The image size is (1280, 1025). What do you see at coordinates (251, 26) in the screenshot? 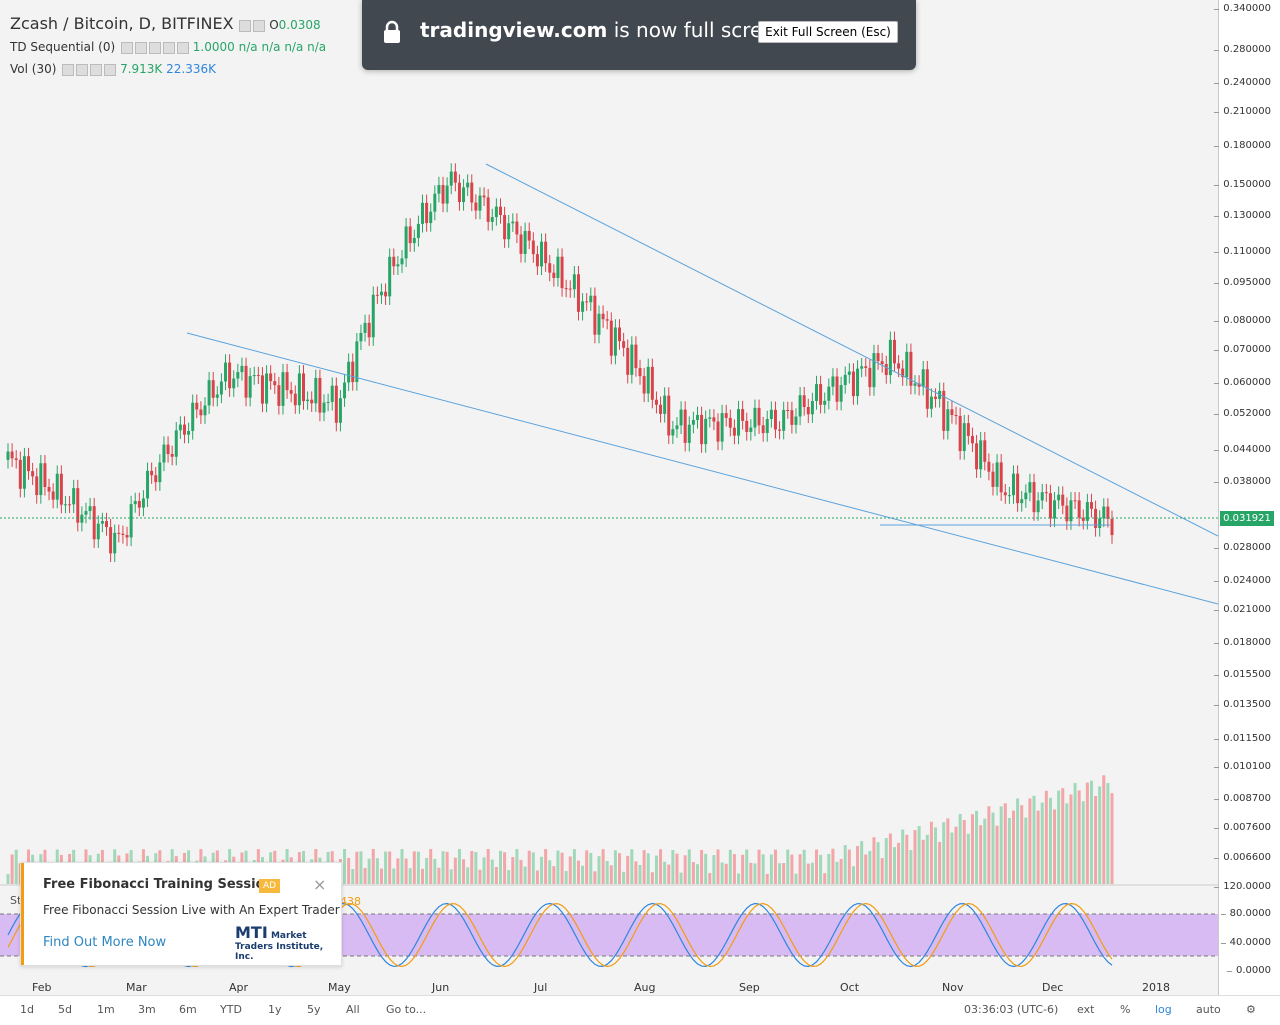
I see `legend-buttons` at bounding box center [251, 26].